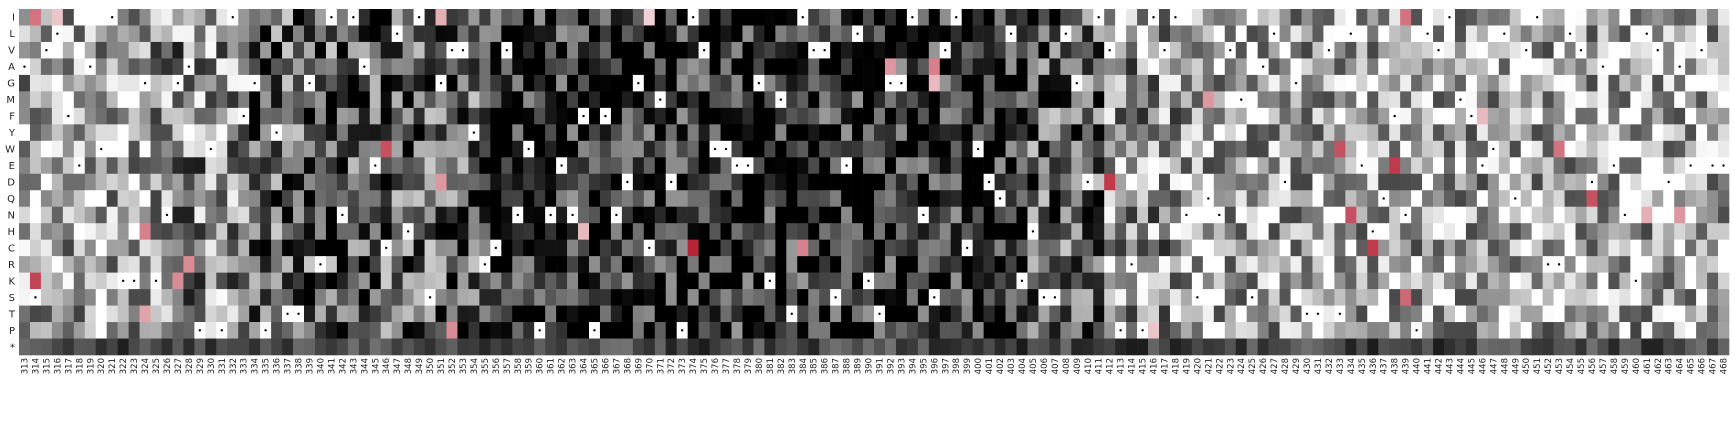 The image size is (1735, 424). What do you see at coordinates (69, 366) in the screenshot?
I see `column-label: 317` at bounding box center [69, 366].